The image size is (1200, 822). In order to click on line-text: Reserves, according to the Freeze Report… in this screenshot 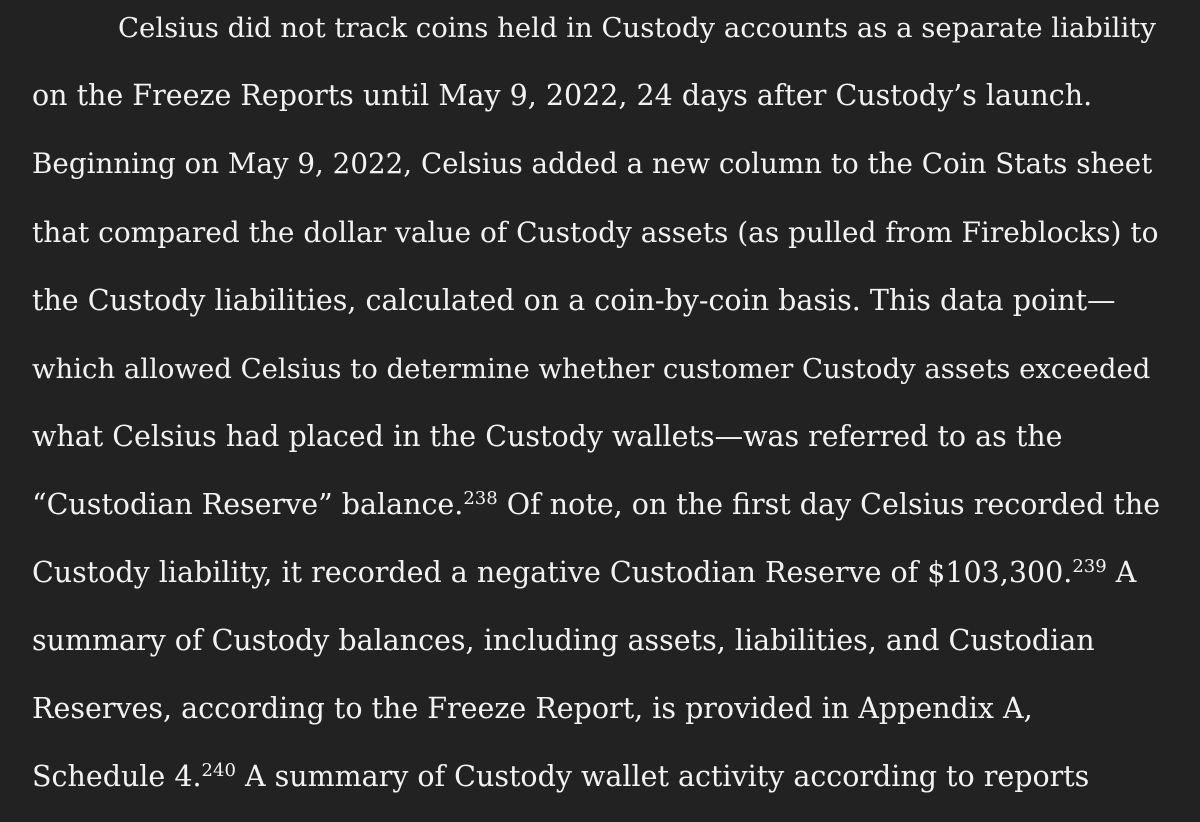, I will do `click(532, 708)`.